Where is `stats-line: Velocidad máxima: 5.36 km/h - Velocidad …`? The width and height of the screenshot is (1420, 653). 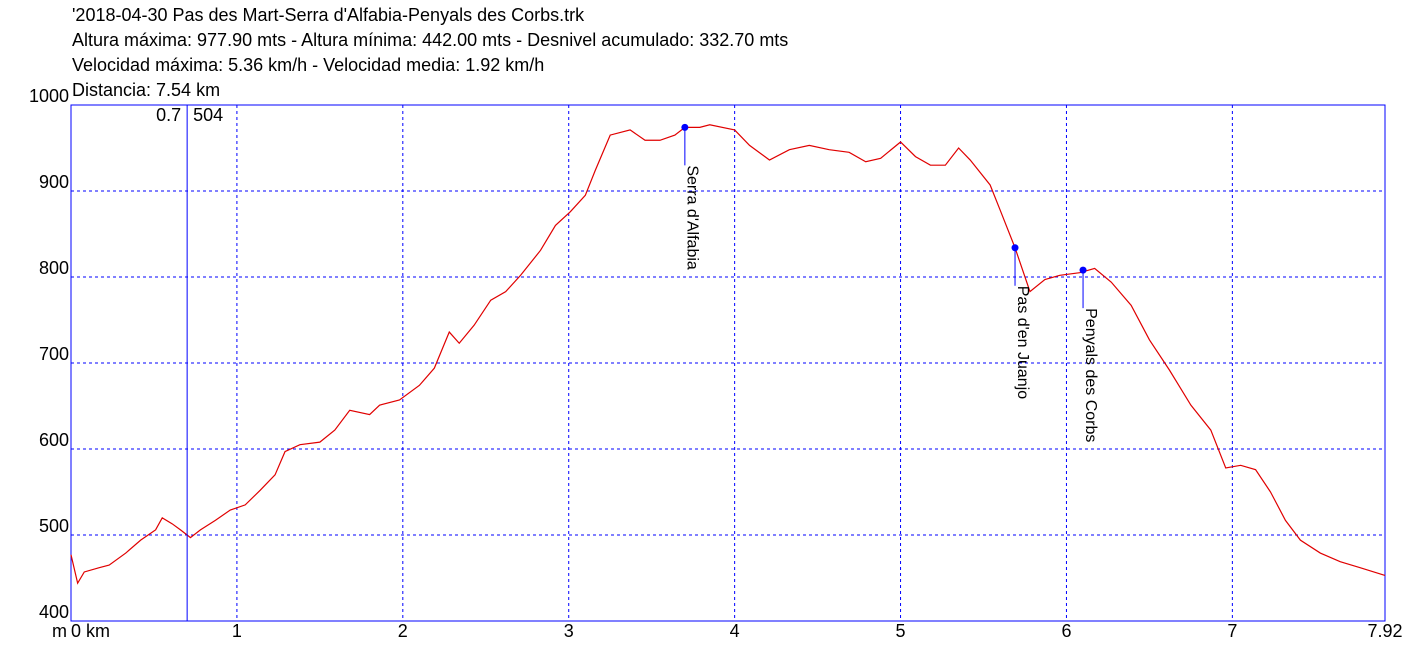 stats-line: Velocidad máxima: 5.36 km/h - Velocidad … is located at coordinates (308, 65).